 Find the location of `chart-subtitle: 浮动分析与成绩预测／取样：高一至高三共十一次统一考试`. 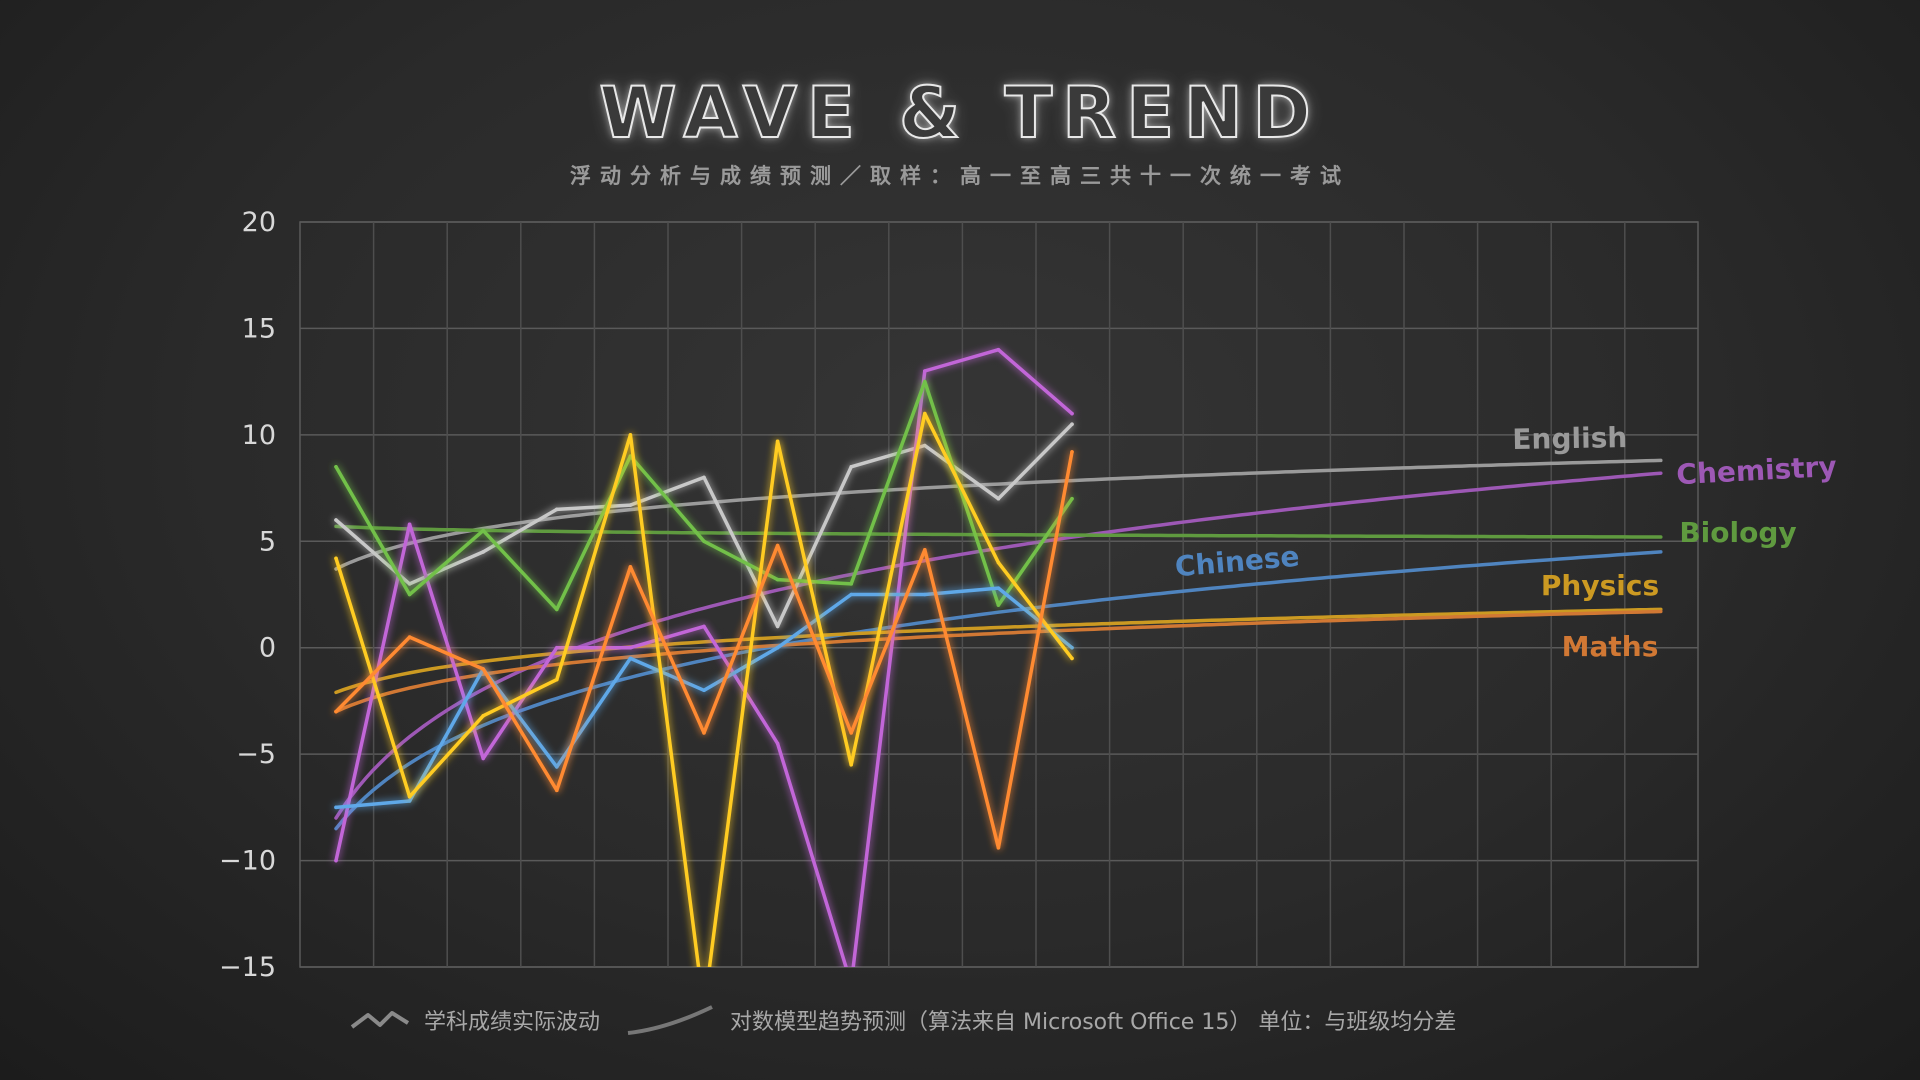

chart-subtitle: 浮动分析与成绩预测／取样：高一至高三共十一次统一考试 is located at coordinates (960, 176).